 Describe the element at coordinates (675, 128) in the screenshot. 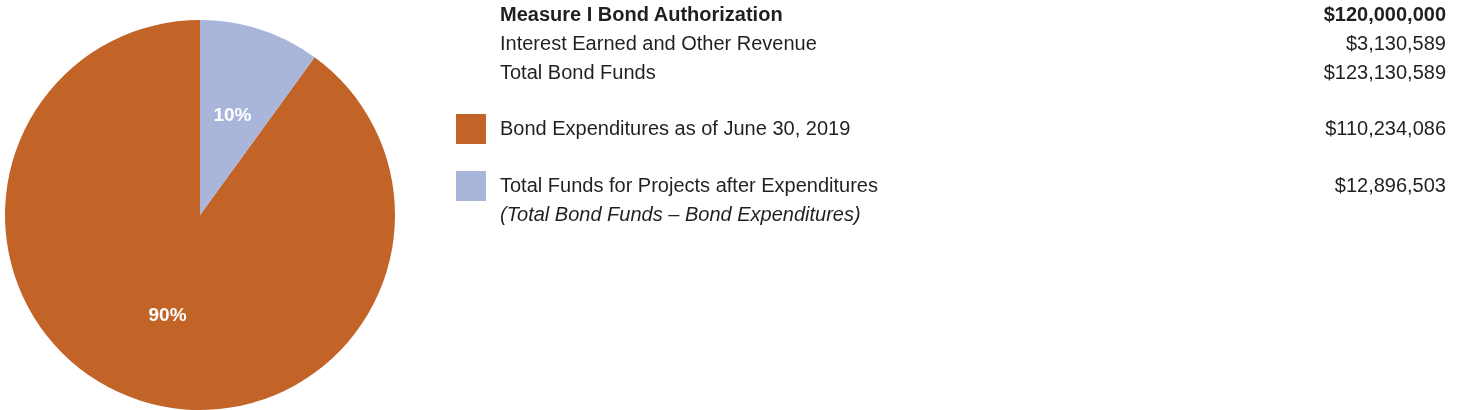

I see `legend-label: Bond Expenditures as of June 30, 2019` at that location.